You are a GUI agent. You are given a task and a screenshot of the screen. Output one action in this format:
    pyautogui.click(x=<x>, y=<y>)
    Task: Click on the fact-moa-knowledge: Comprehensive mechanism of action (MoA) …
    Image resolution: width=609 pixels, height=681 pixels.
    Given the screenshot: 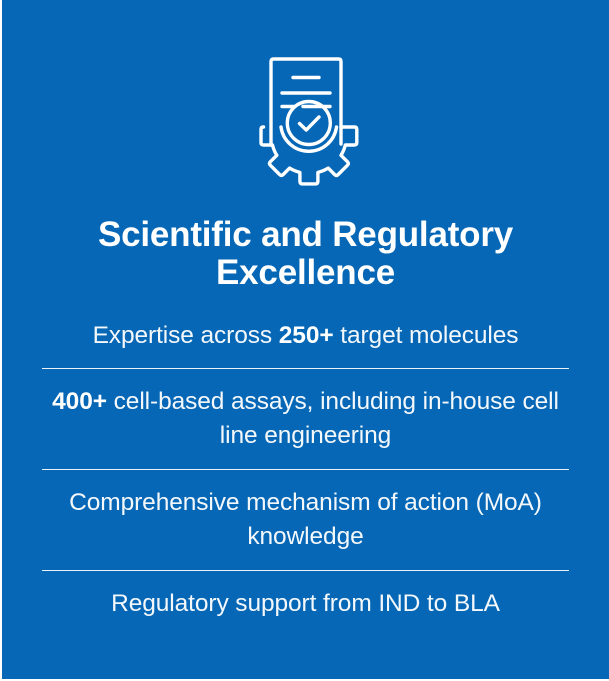 What is the action you would take?
    pyautogui.click(x=305, y=519)
    